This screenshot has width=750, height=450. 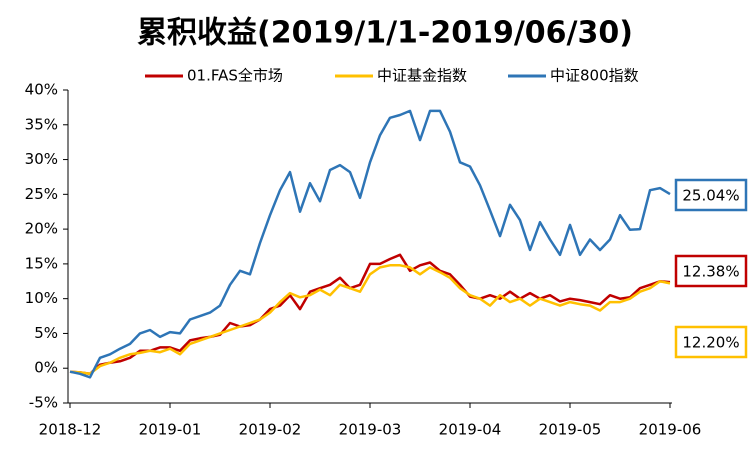 I want to click on value-label: 12.38%, so click(x=710, y=272).